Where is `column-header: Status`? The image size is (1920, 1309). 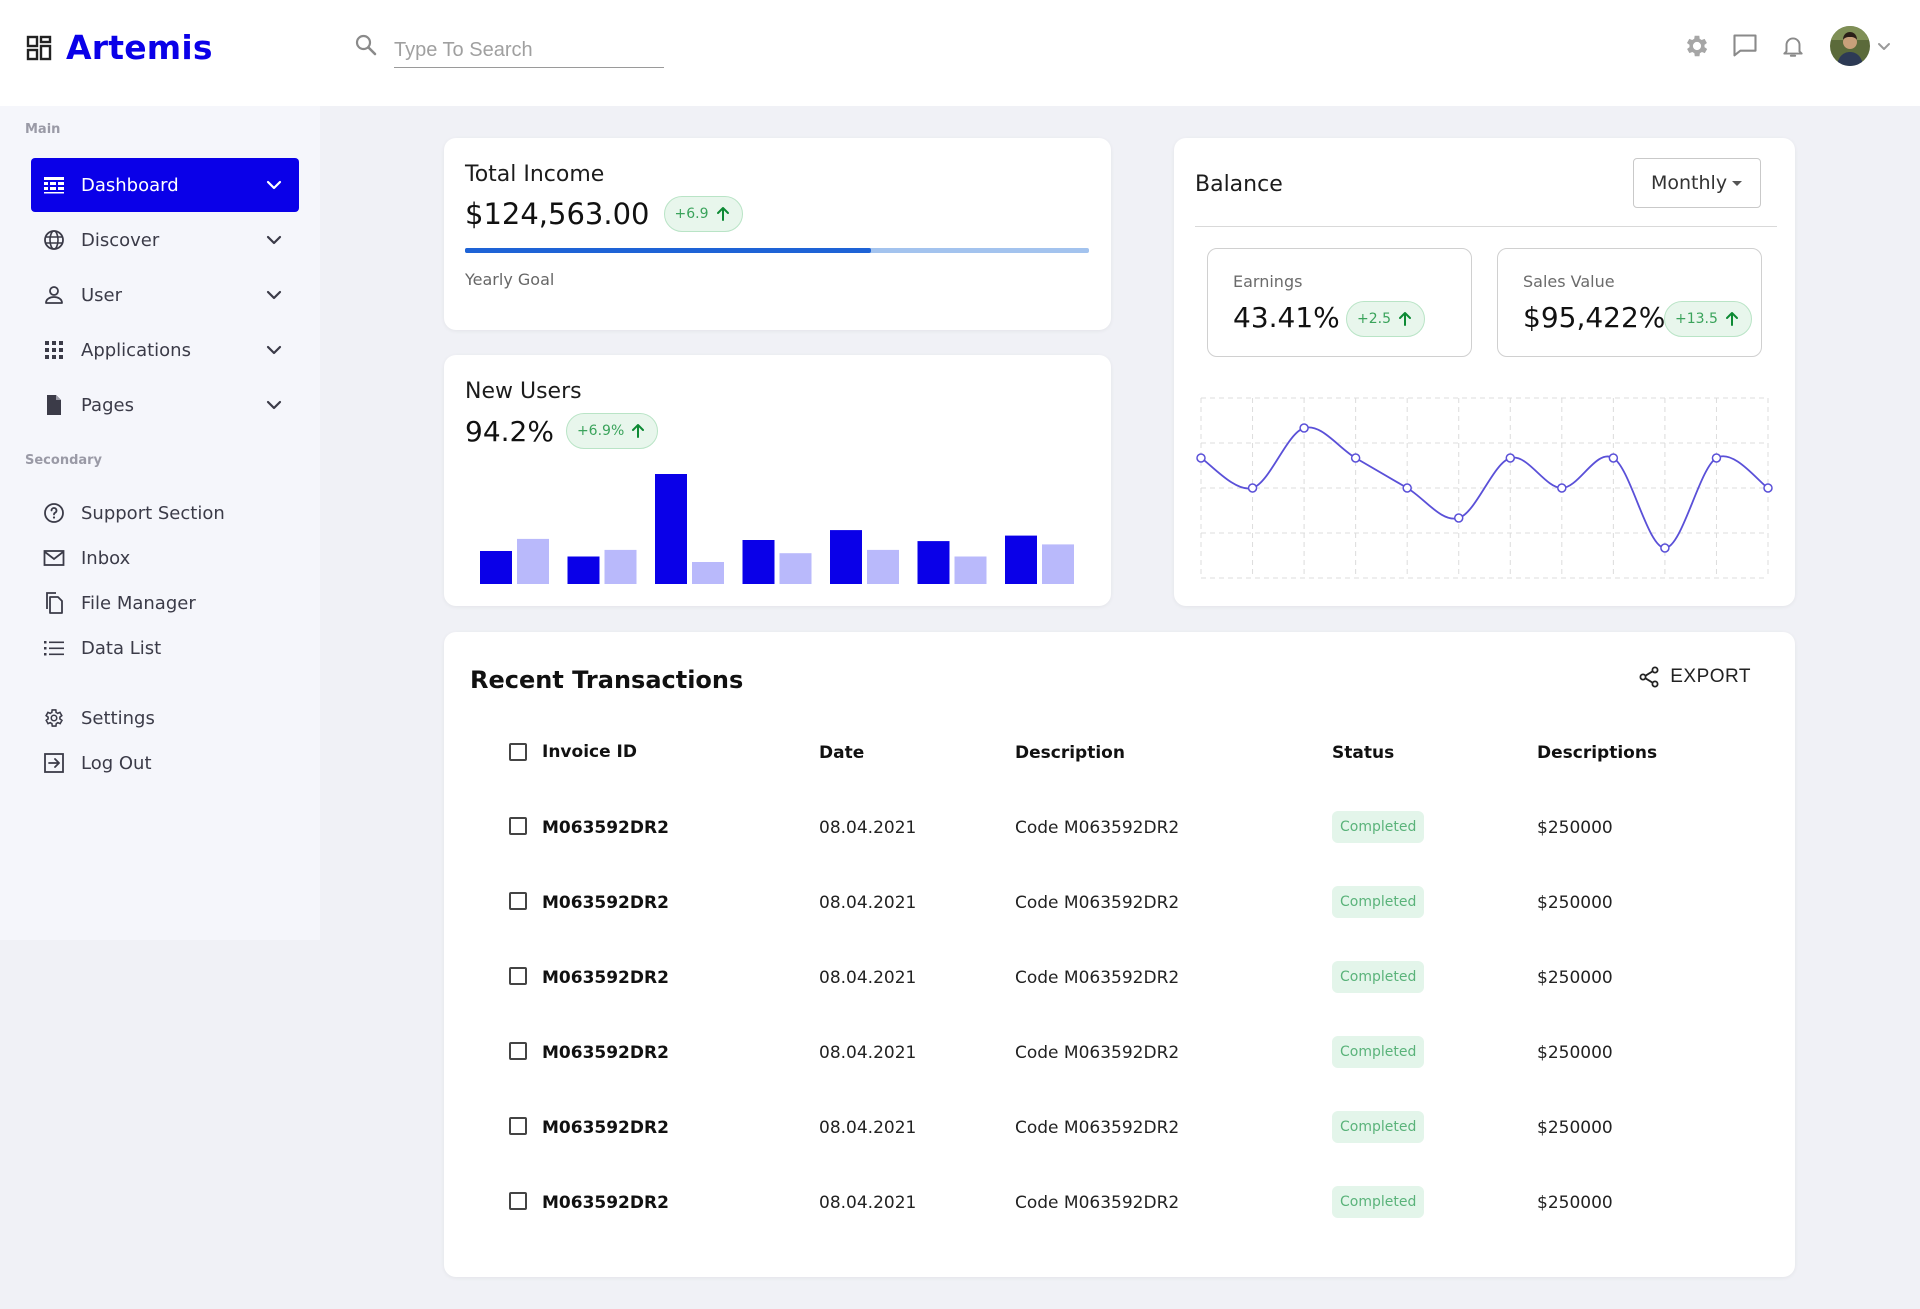
column-header: Status is located at coordinates (1363, 753).